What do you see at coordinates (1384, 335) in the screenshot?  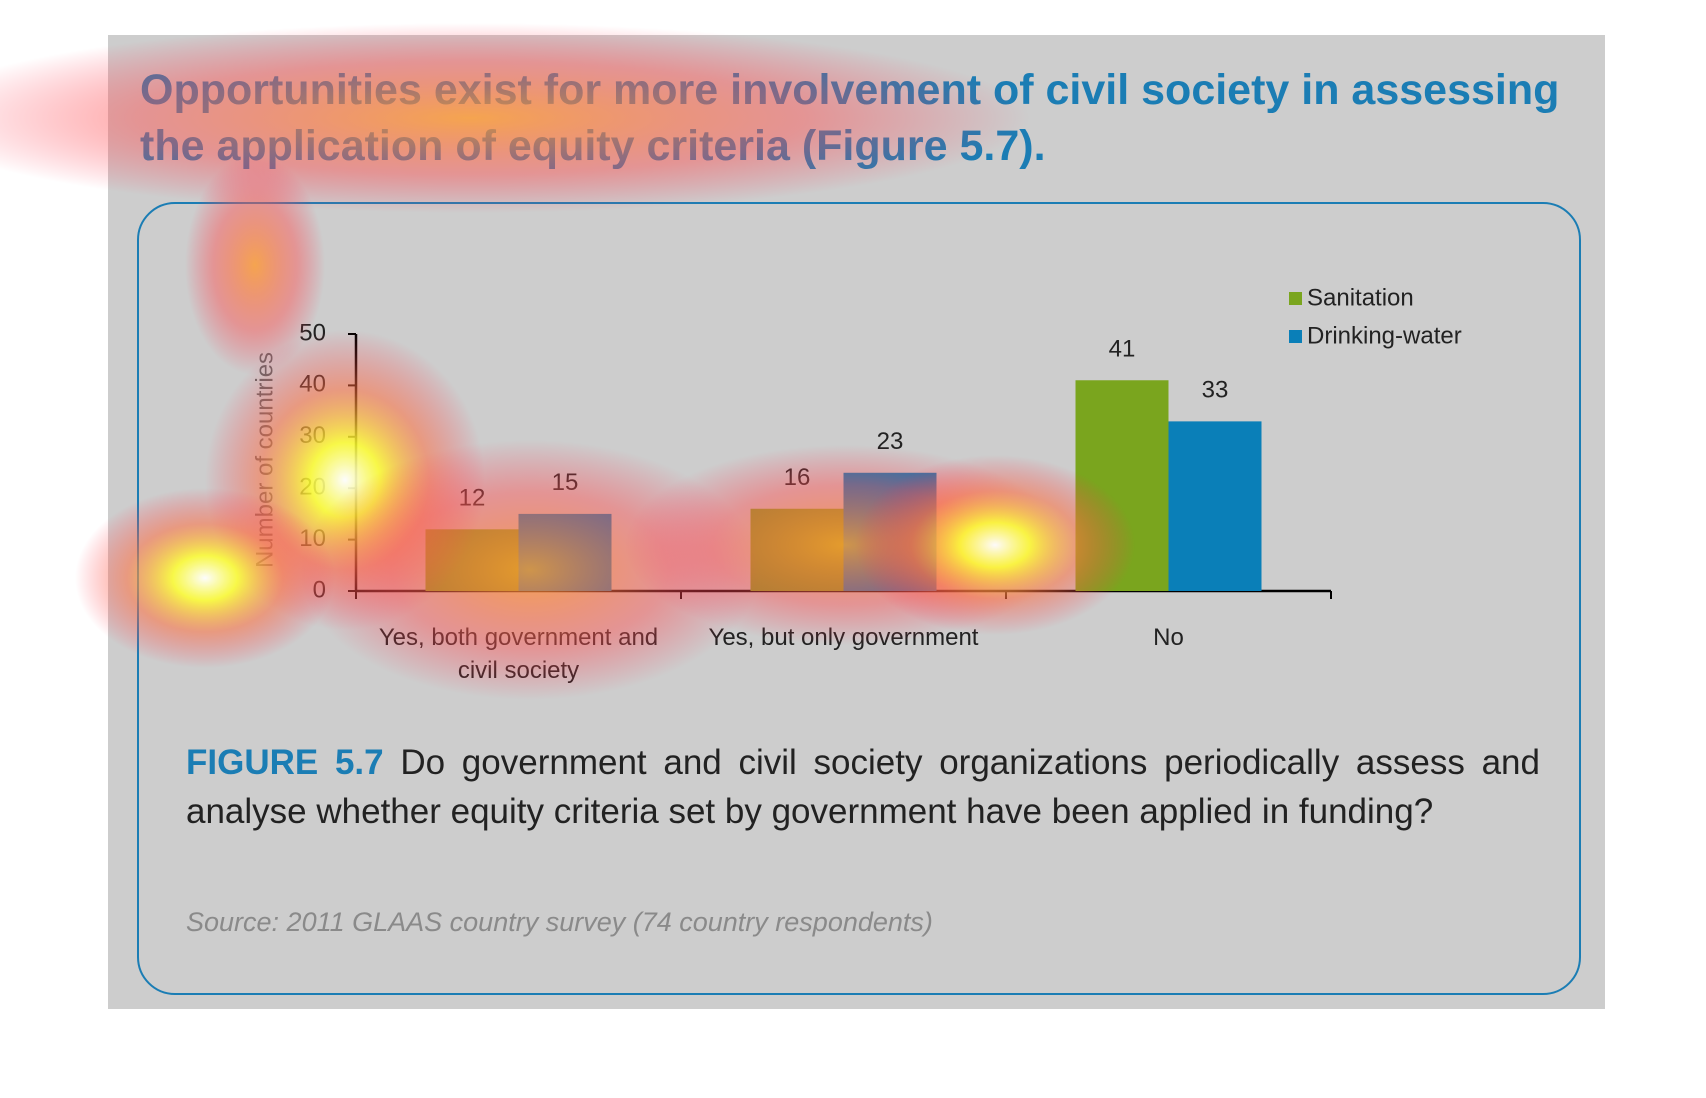 I see `legend-label: Drinking-water` at bounding box center [1384, 335].